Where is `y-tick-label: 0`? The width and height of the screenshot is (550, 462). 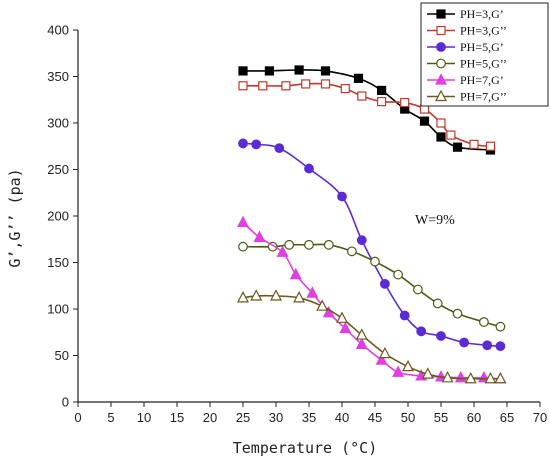 y-tick-label: 0 is located at coordinates (65, 402).